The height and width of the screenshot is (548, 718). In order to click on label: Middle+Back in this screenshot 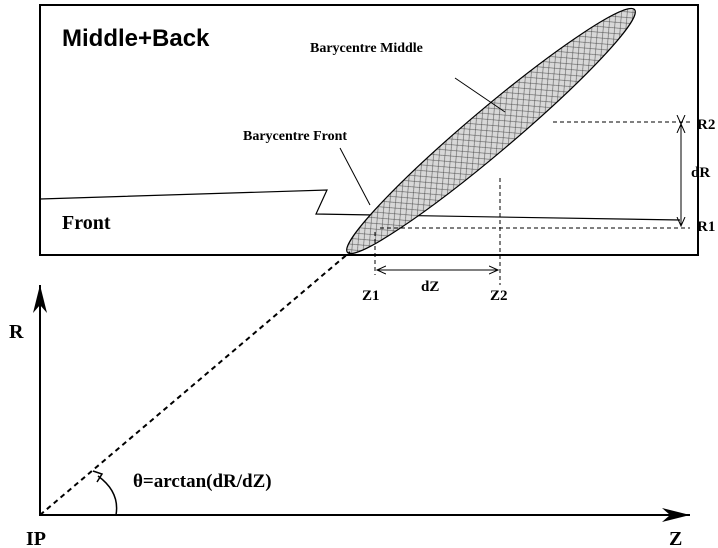, I will do `click(136, 38)`.